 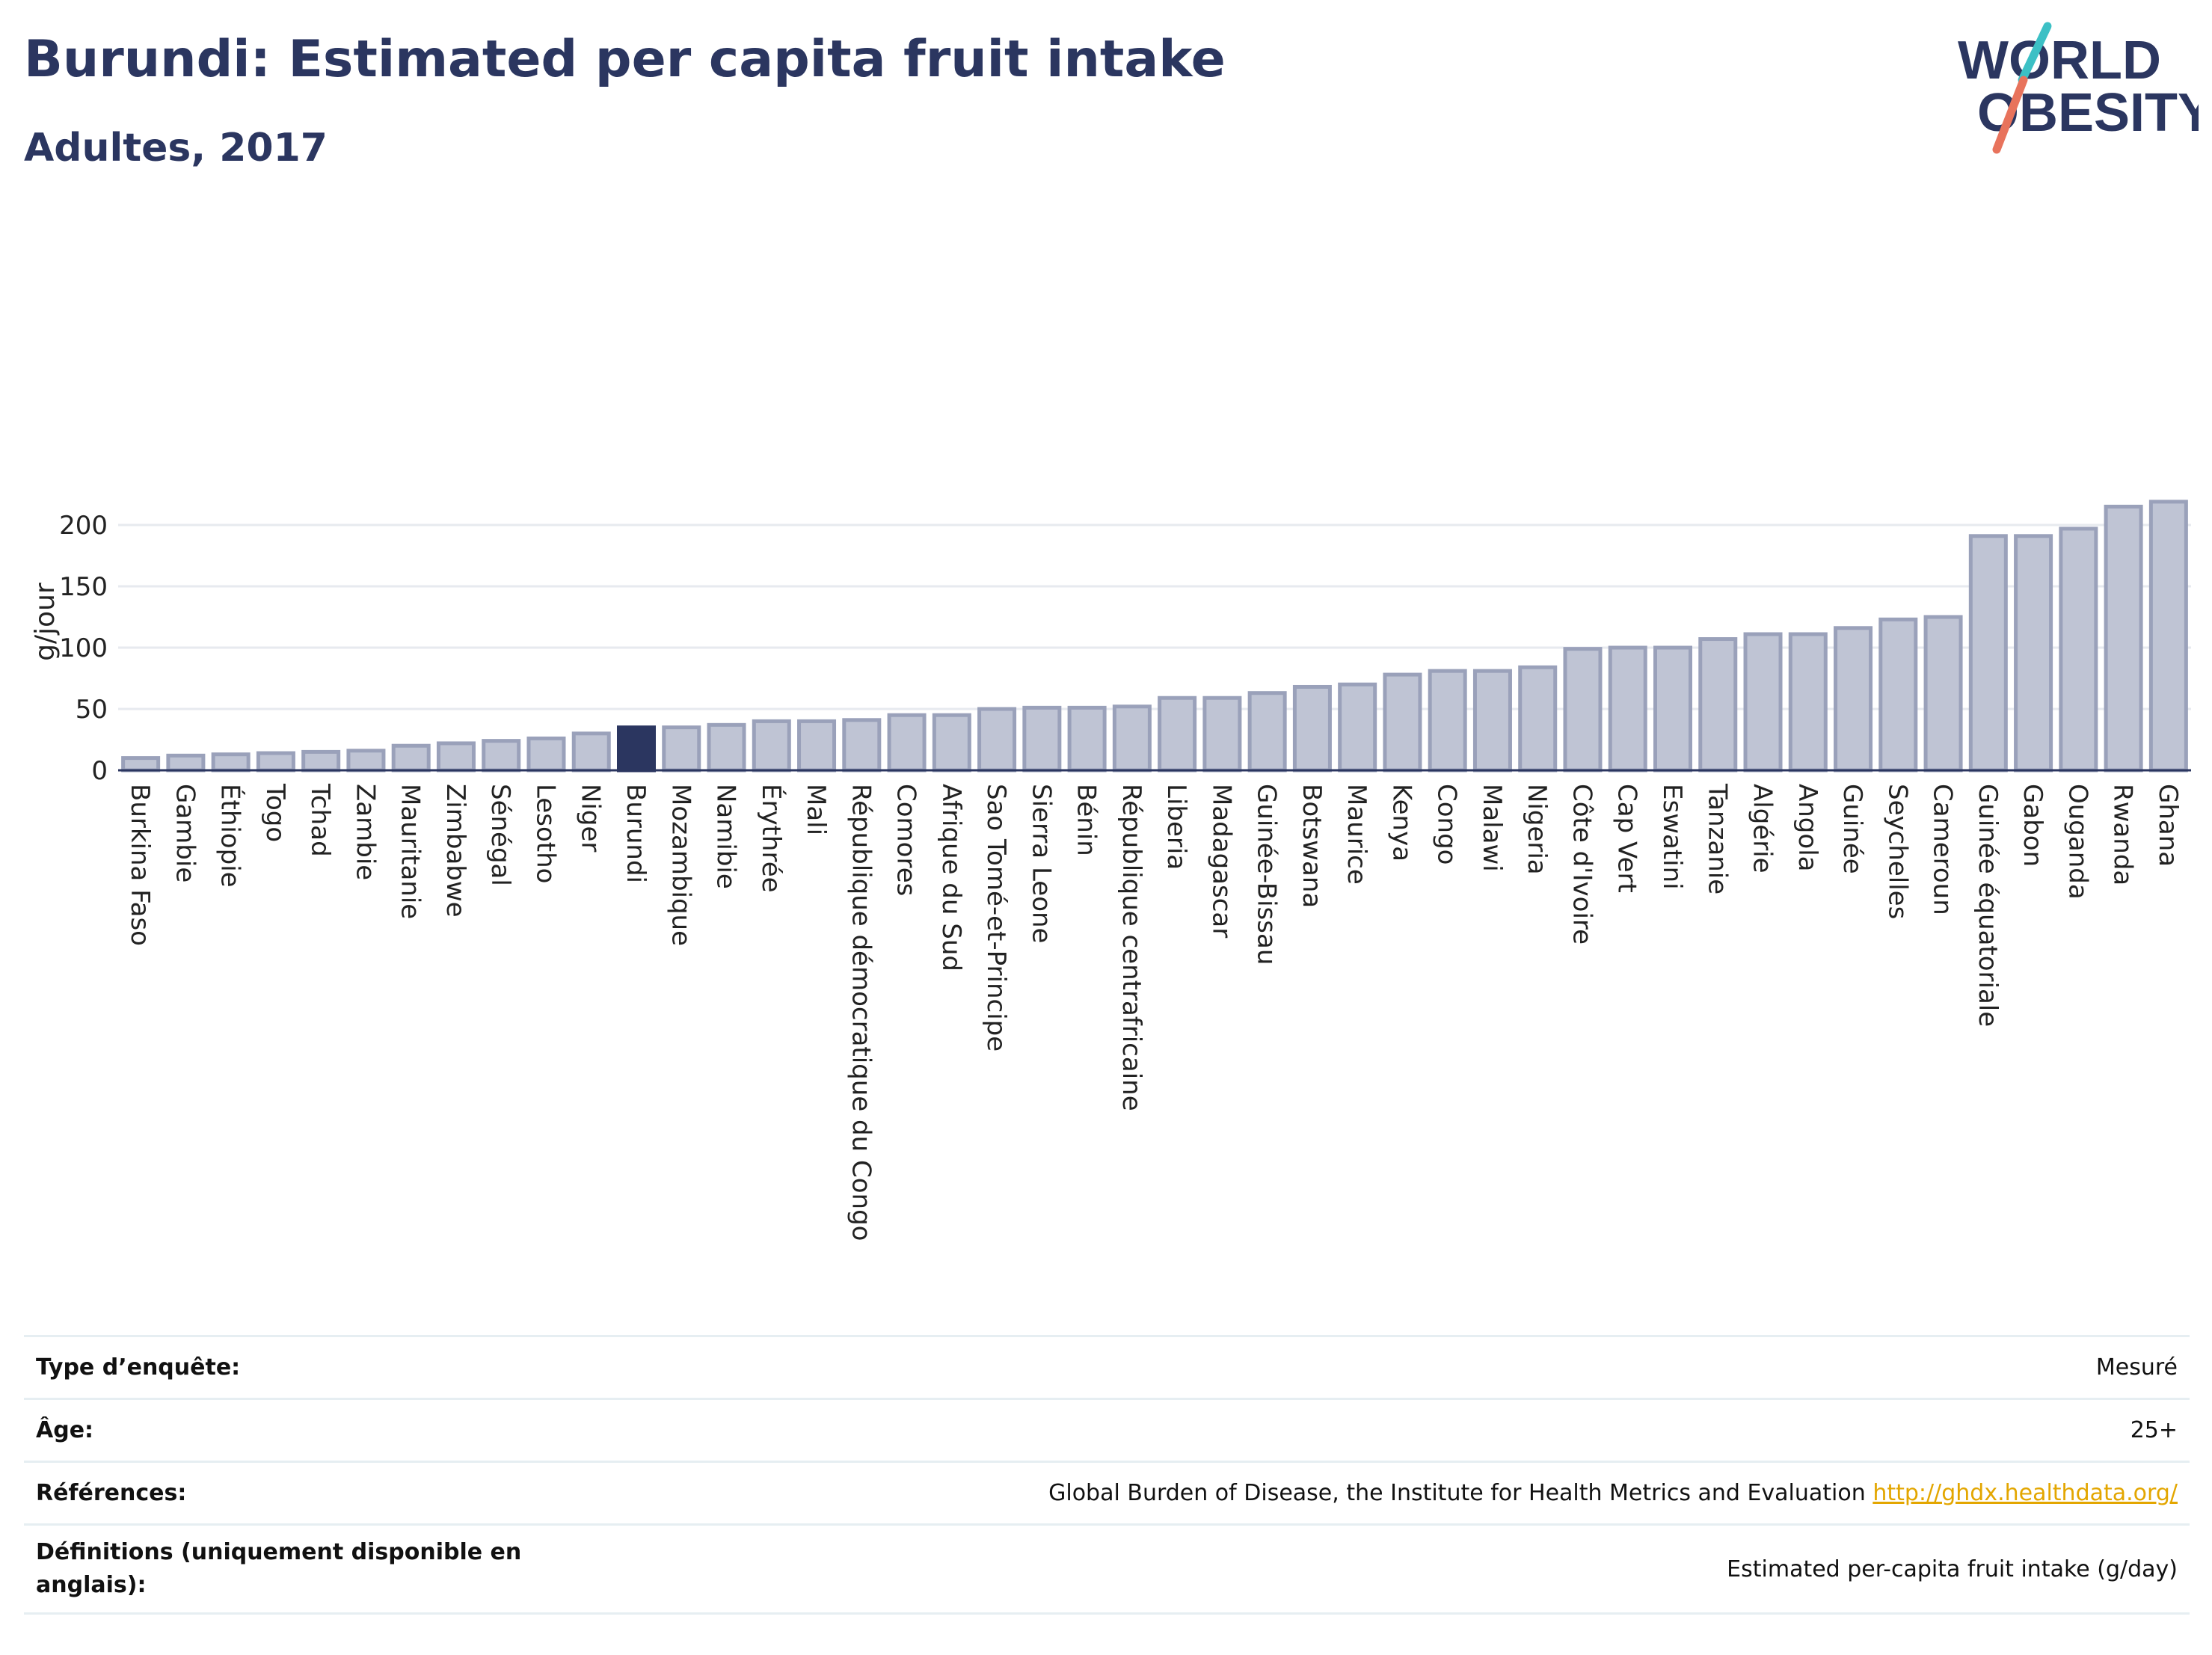 I want to click on x-tick-label: Eswatini, so click(x=1672, y=837).